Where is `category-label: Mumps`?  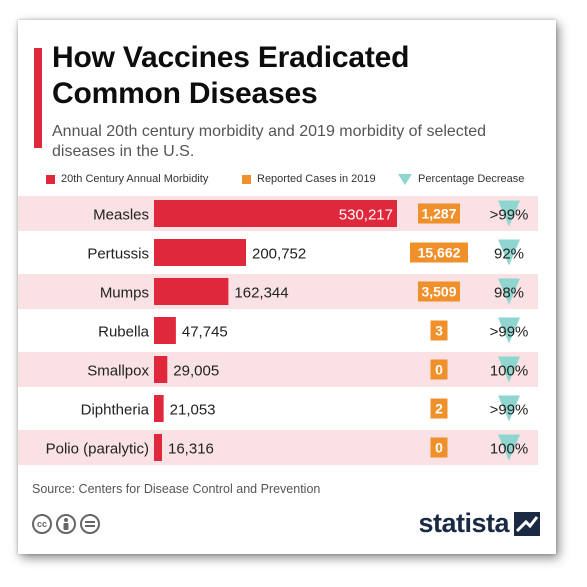
category-label: Mumps is located at coordinates (124, 293).